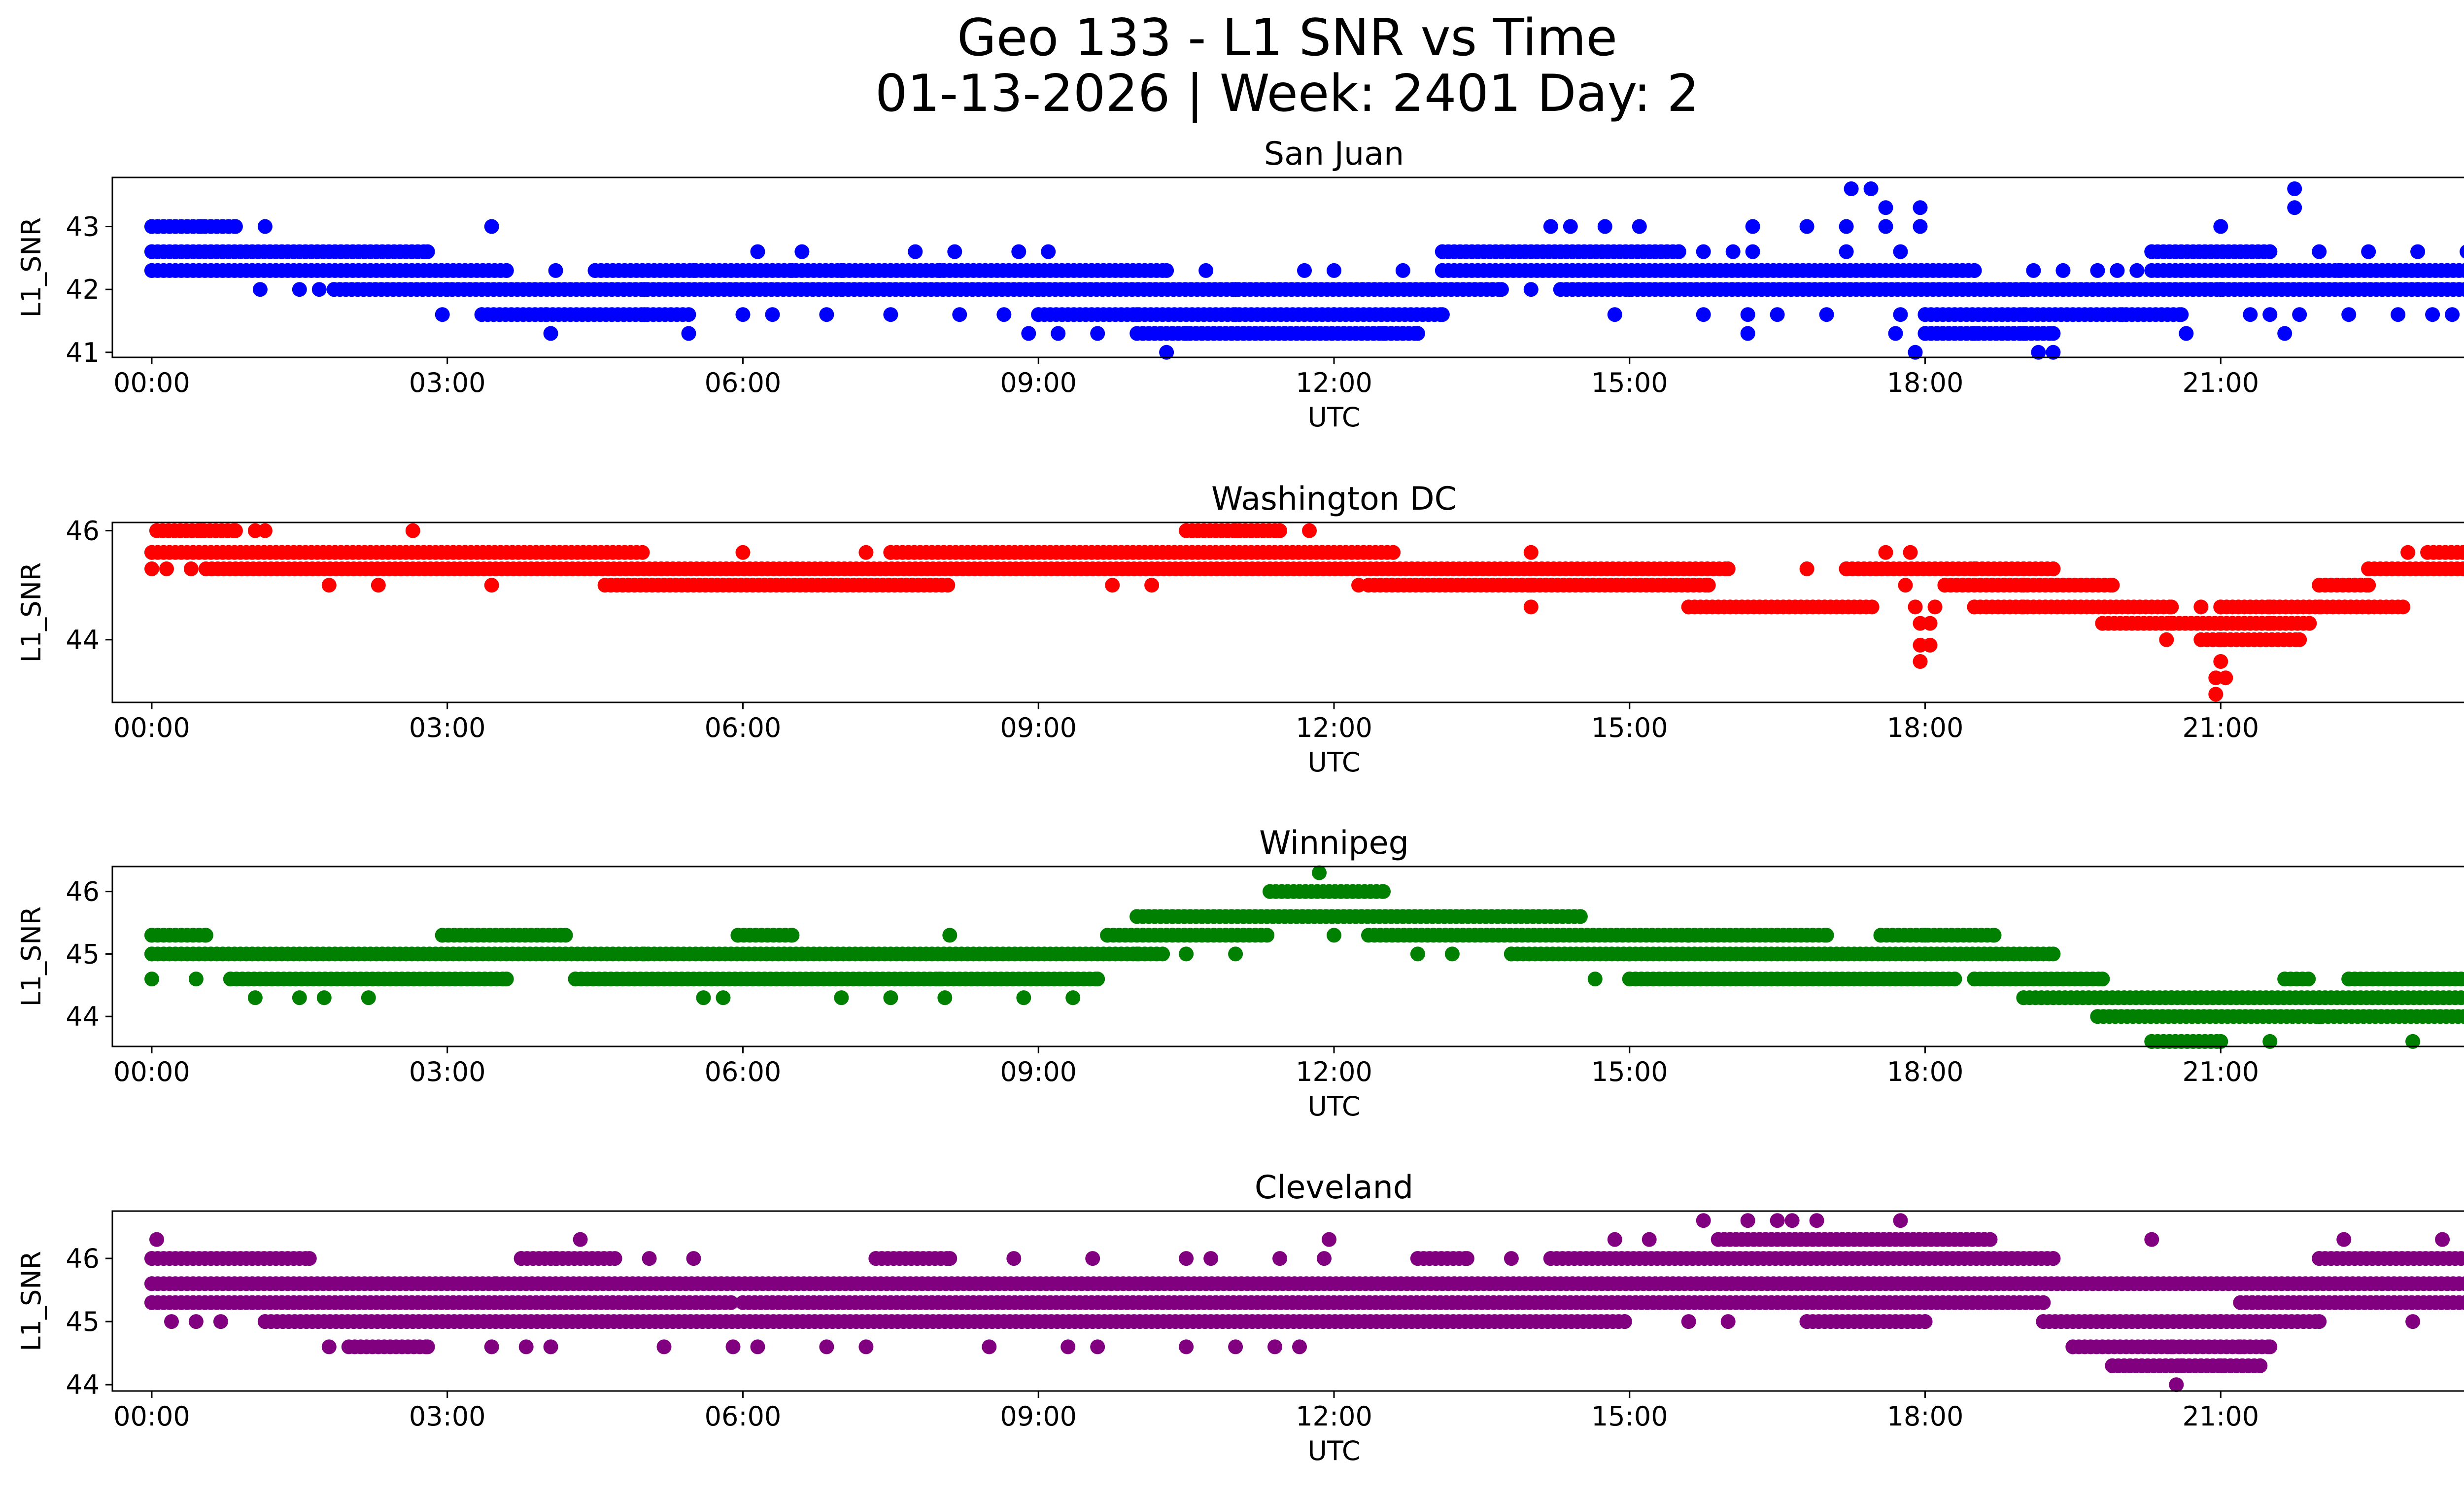  Describe the element at coordinates (1925, 727) in the screenshot. I see `x-tick-label: 18:00` at that location.